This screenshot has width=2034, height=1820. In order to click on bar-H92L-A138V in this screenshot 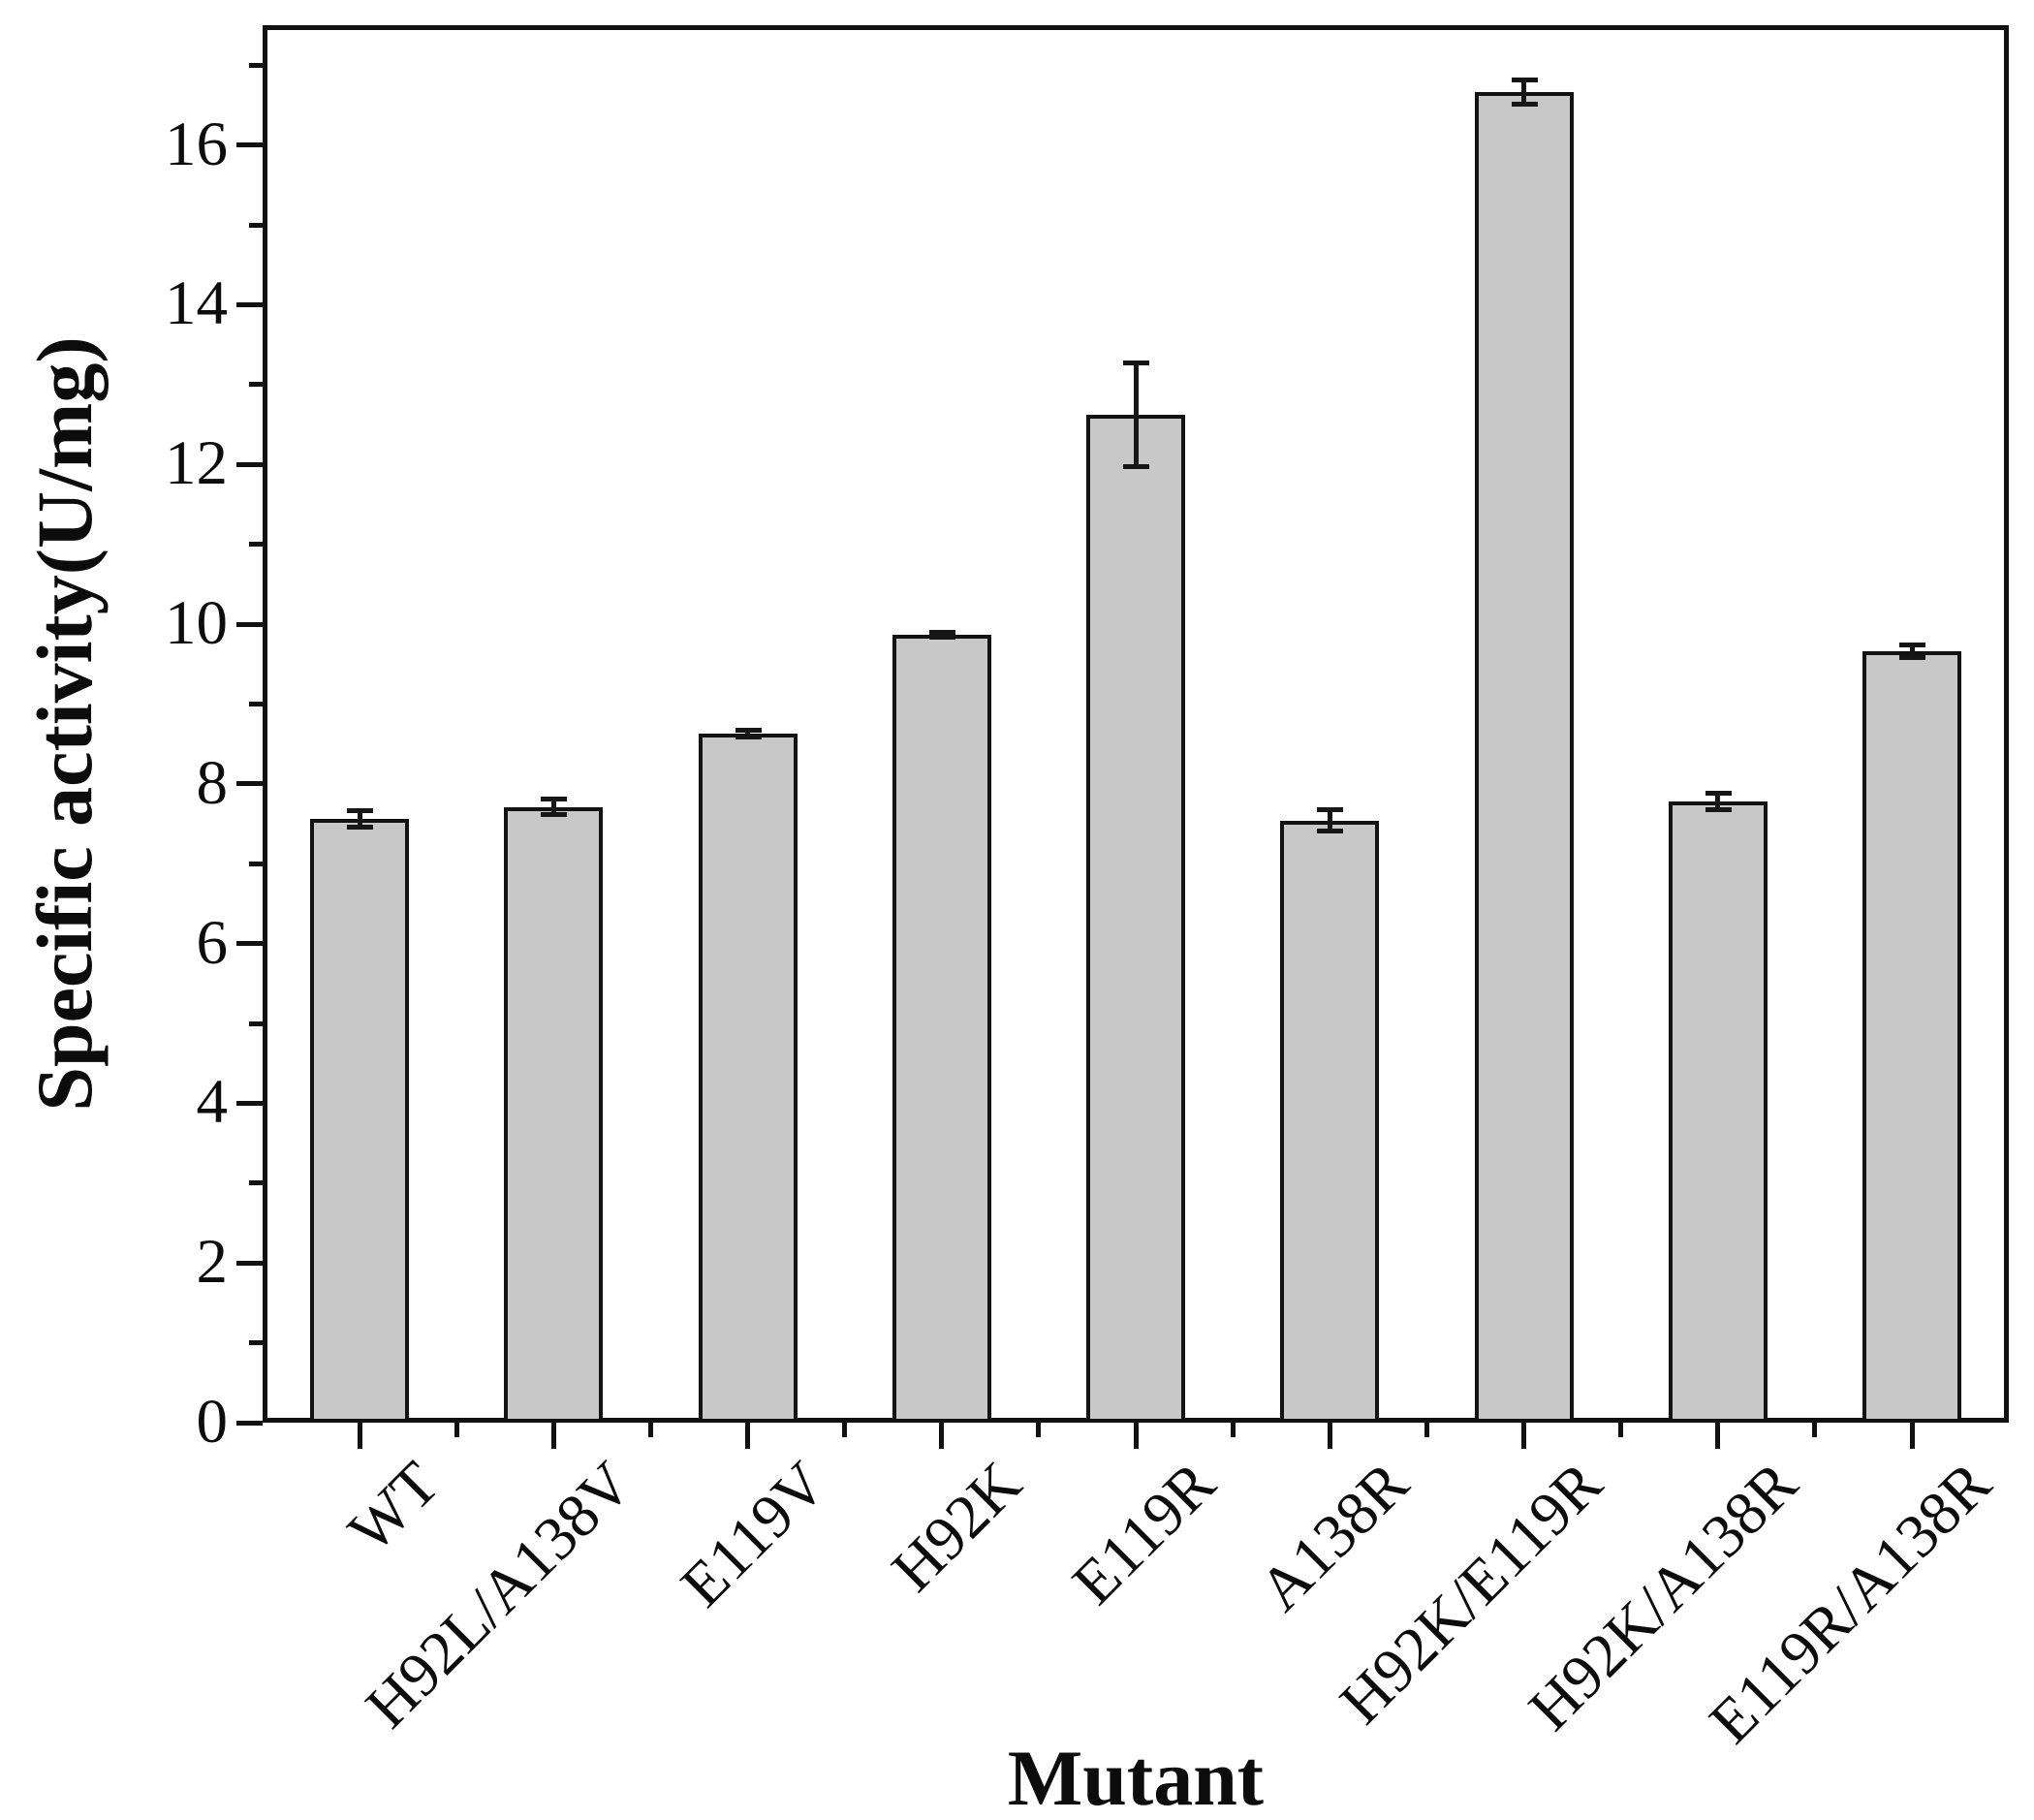, I will do `click(553, 1115)`.